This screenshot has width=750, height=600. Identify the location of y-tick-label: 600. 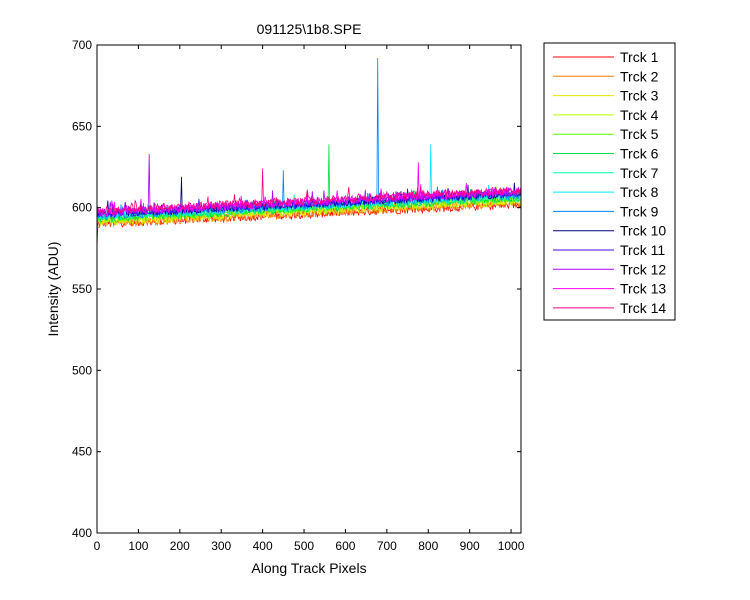
(82, 208).